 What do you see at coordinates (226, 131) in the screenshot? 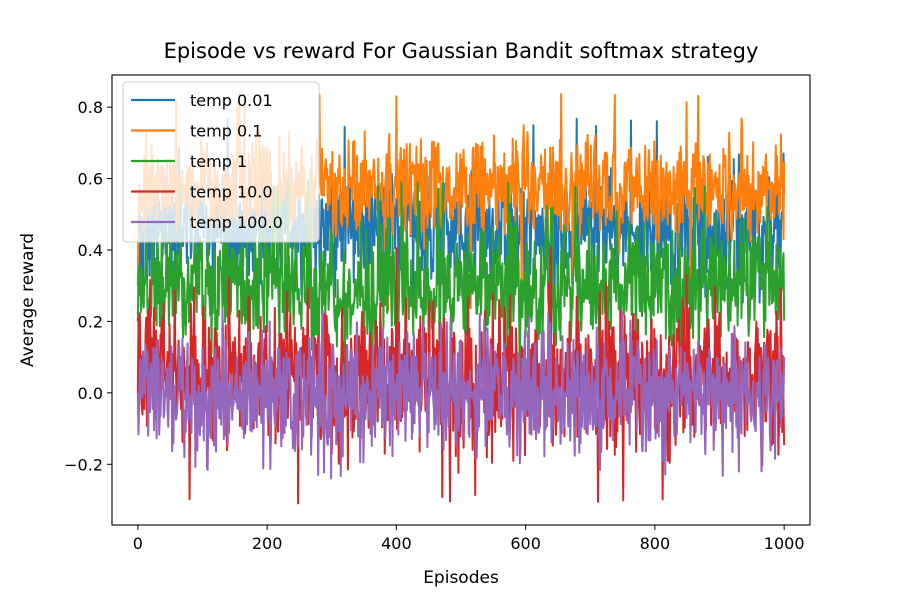
I see `legend-label: temp 0.1` at bounding box center [226, 131].